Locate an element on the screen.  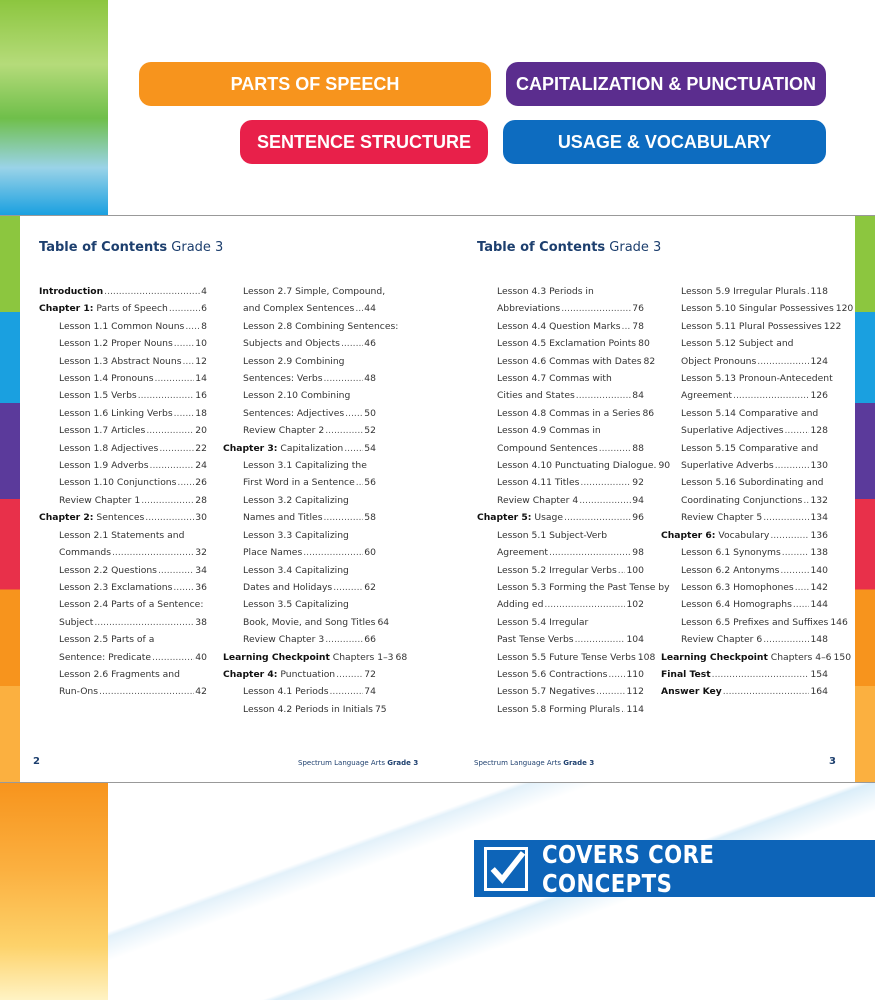
toc-entry-title: Lesson 4.8 Commas in a Series is located at coordinates (568, 413).